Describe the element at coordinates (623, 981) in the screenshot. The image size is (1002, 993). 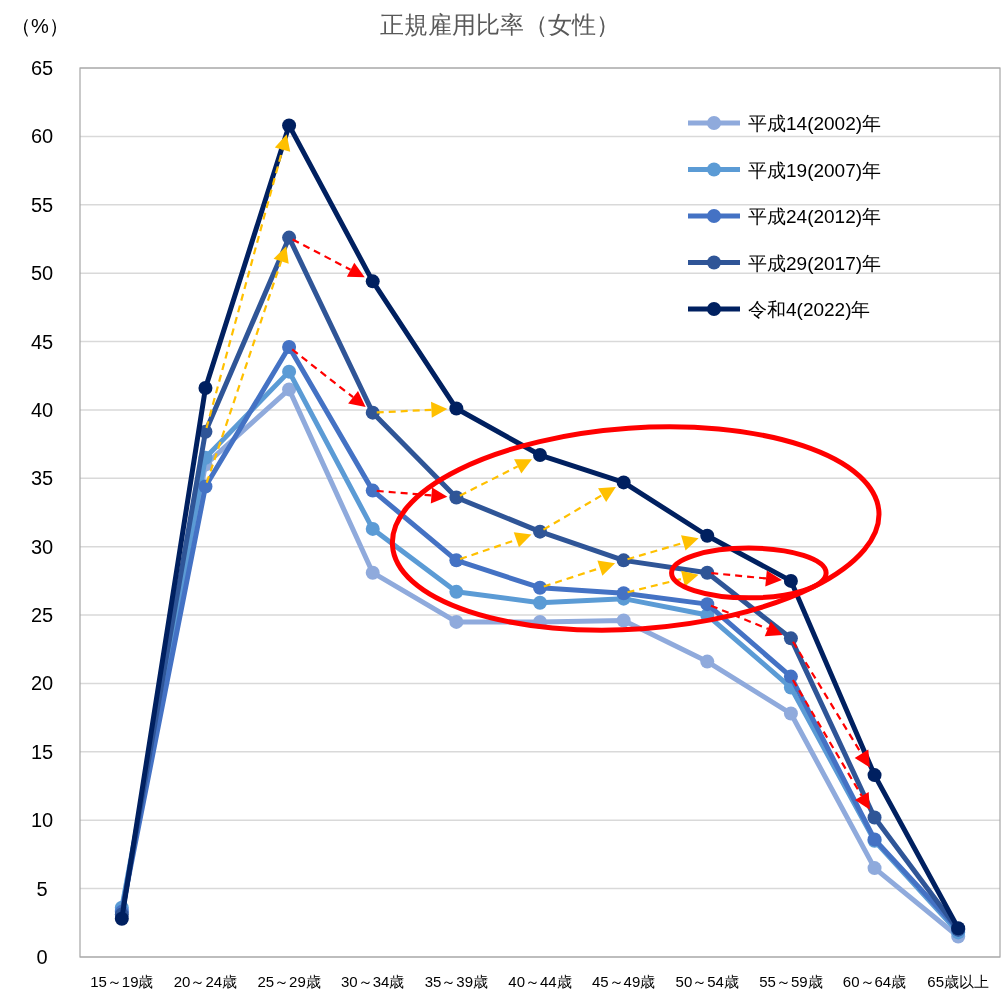
I see `x-tick-label: 45～49歳` at that location.